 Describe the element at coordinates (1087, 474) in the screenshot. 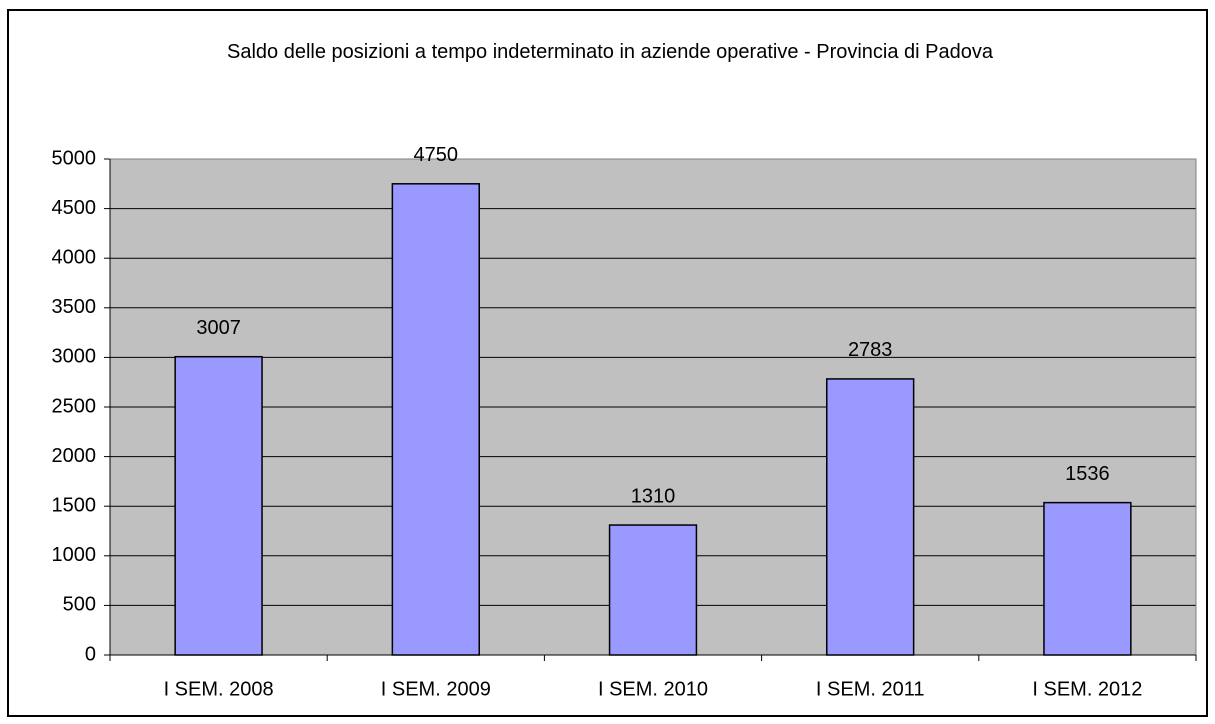

I see `data-label: 1536` at that location.